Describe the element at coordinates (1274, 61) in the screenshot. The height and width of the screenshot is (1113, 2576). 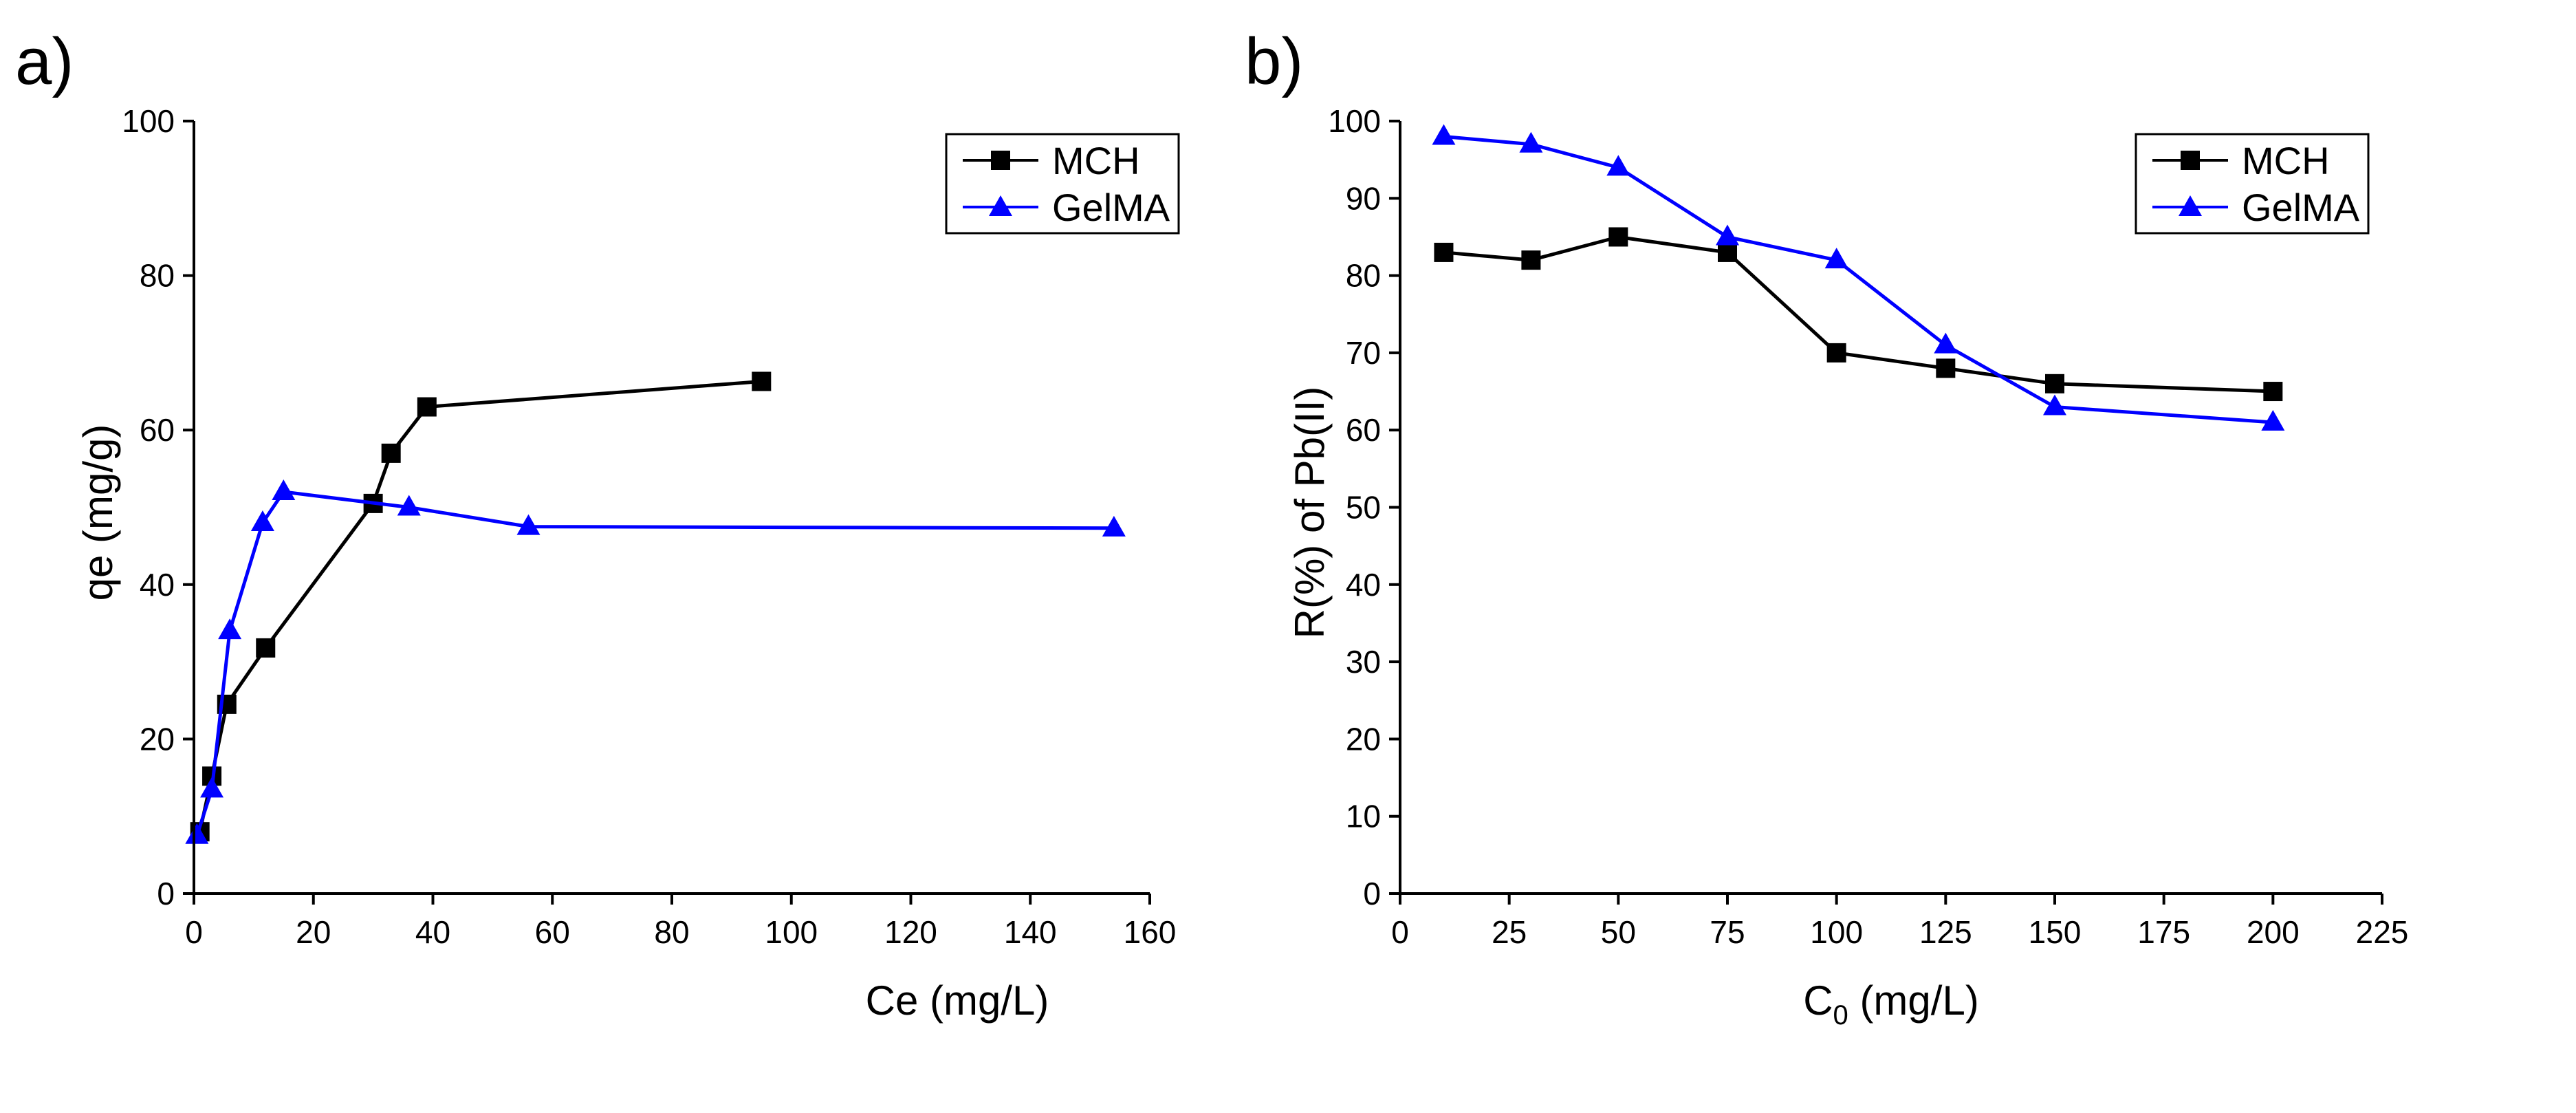
I see `panel-b-label: b)` at that location.